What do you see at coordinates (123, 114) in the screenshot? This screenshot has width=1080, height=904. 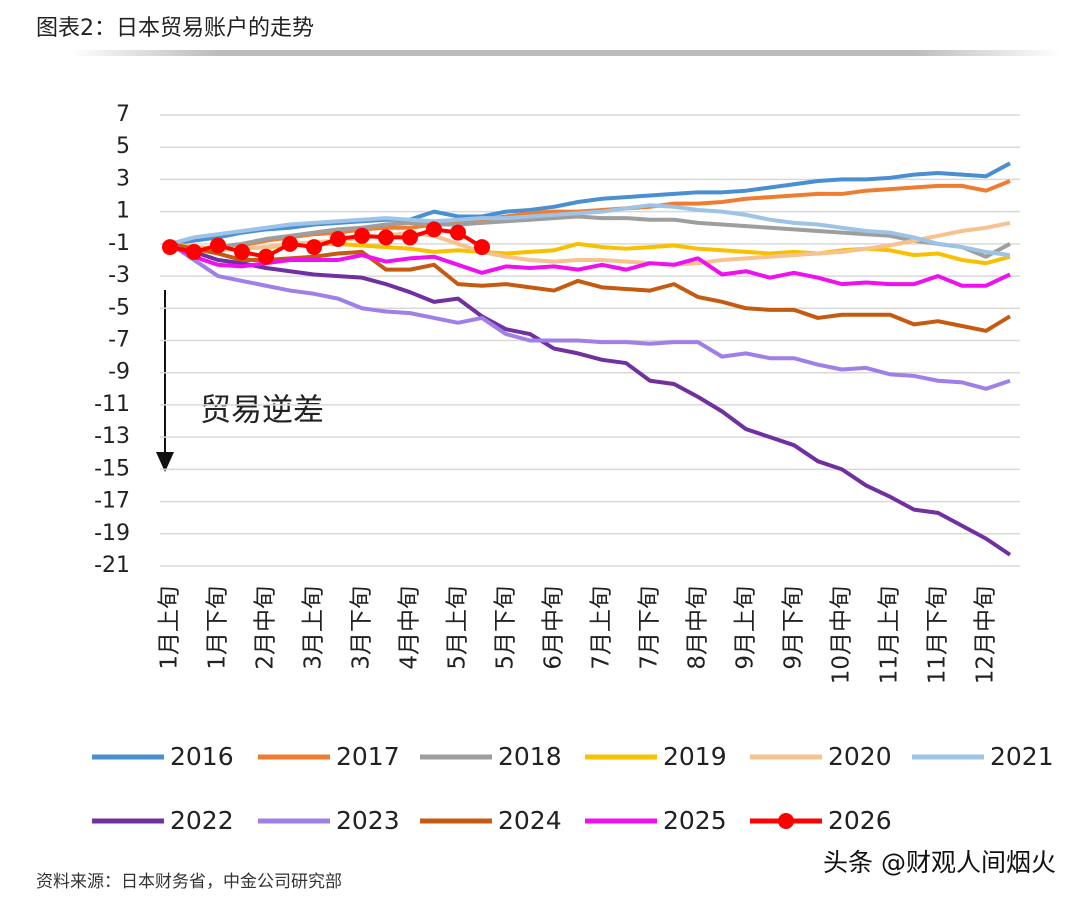 I see `y-tick-label: 7` at bounding box center [123, 114].